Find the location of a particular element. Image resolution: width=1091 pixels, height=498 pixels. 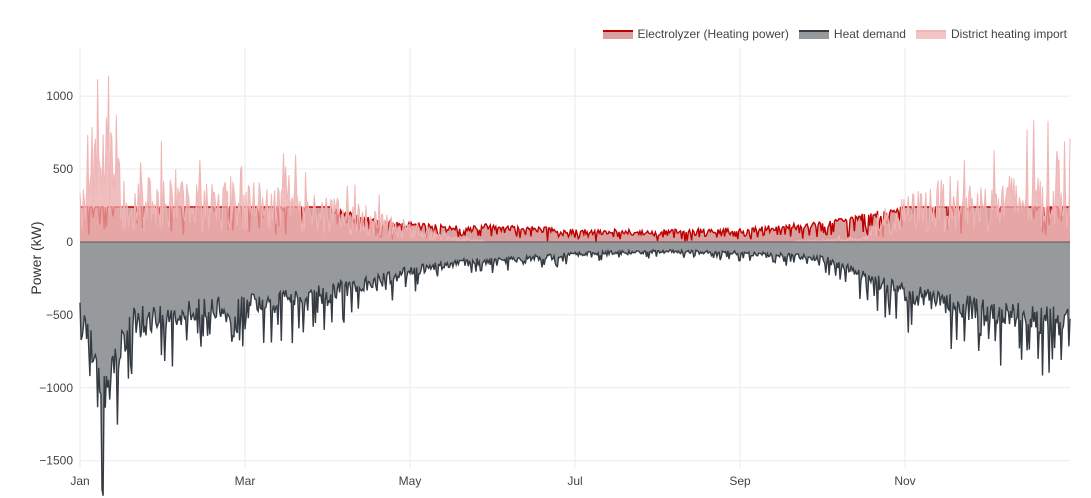

legend-item-district-heating: District heating import is located at coordinates (991, 34).